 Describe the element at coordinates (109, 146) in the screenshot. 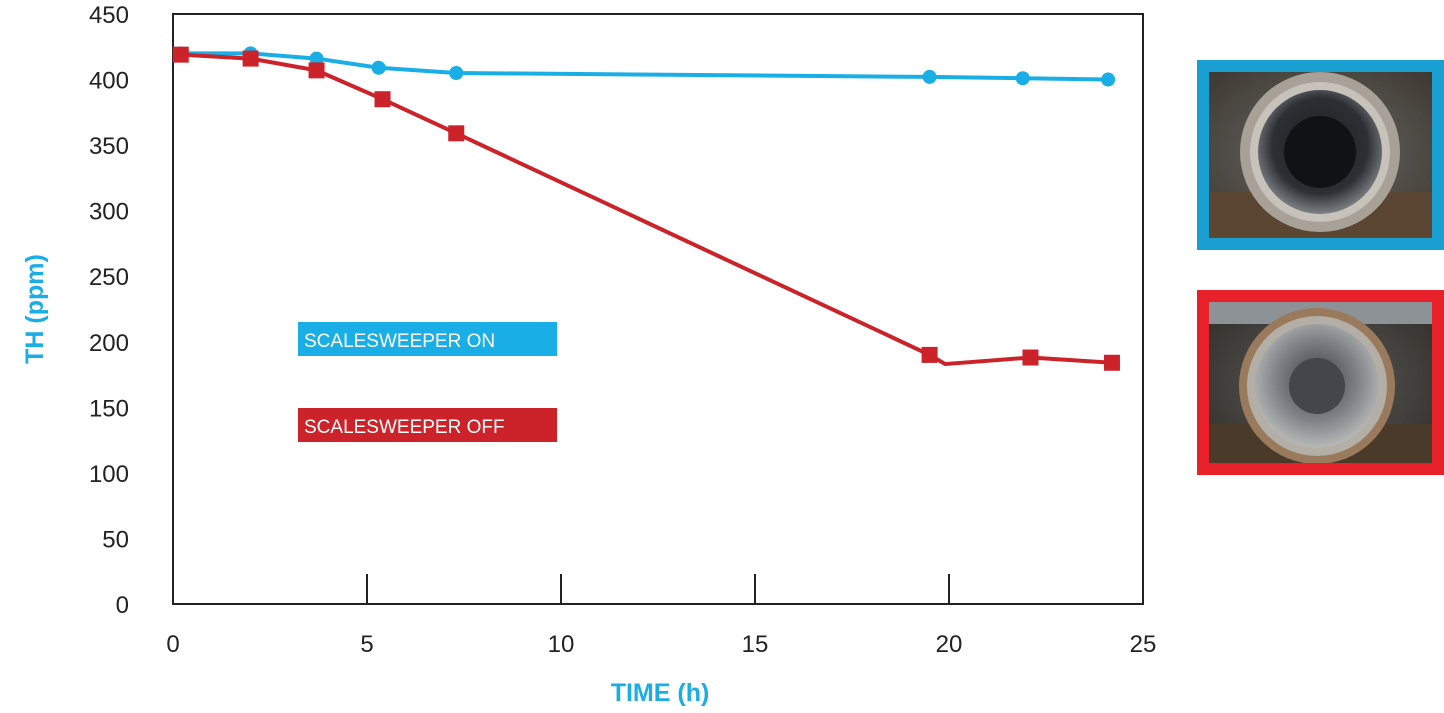

I see `y-tick-label: 350` at that location.